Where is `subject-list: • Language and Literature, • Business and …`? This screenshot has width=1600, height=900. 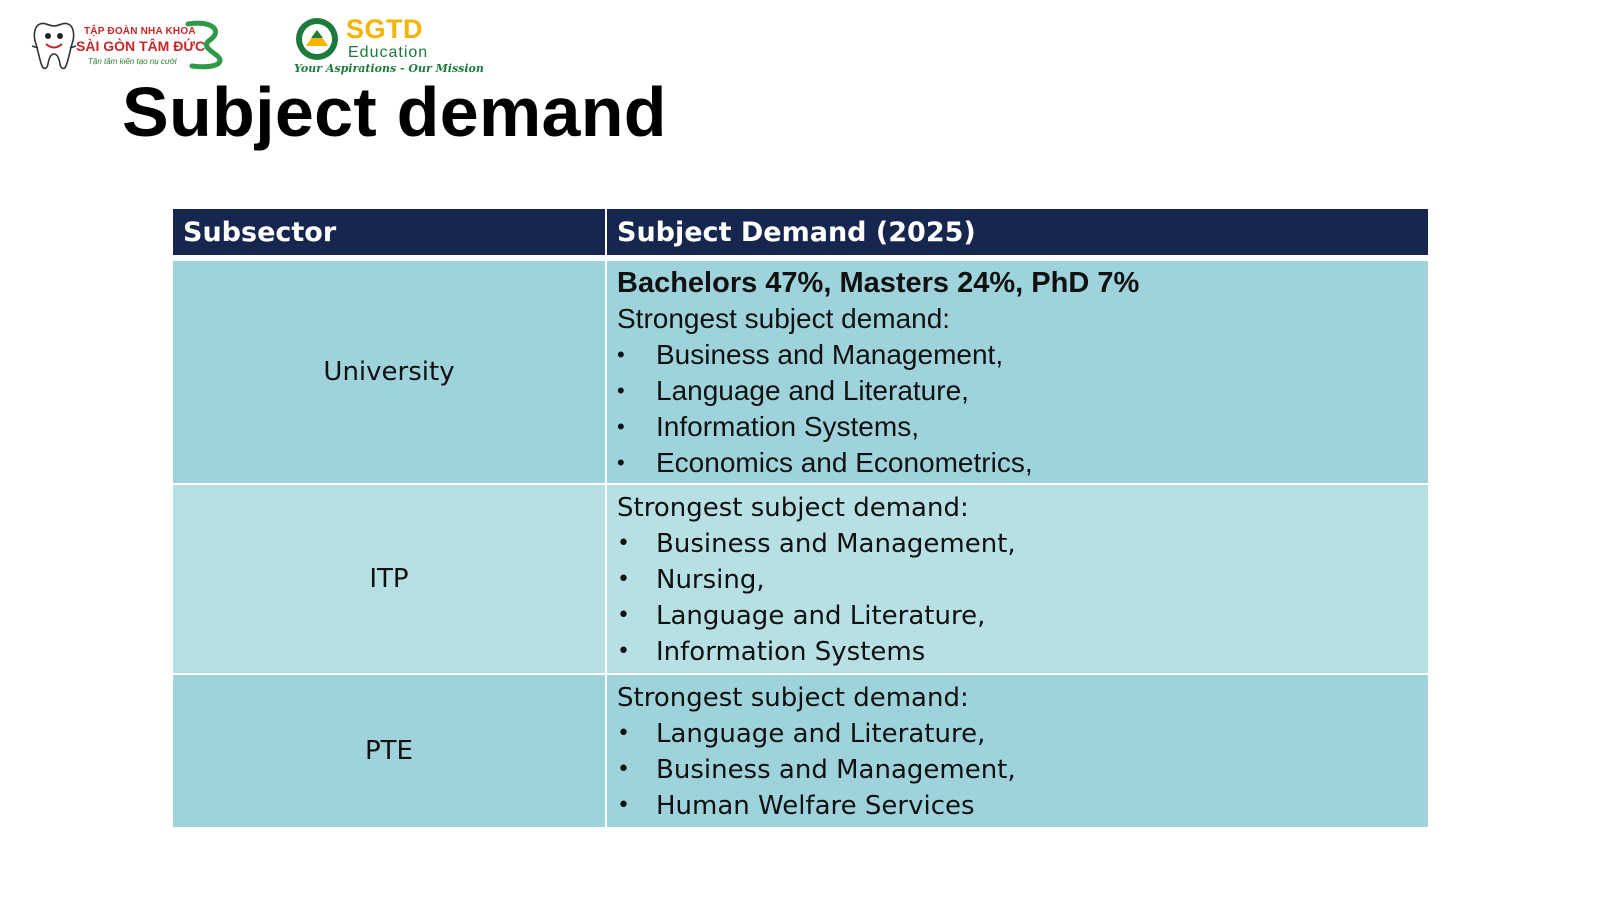
subject-list: • Language and Literature, • Business and … is located at coordinates (1017, 770).